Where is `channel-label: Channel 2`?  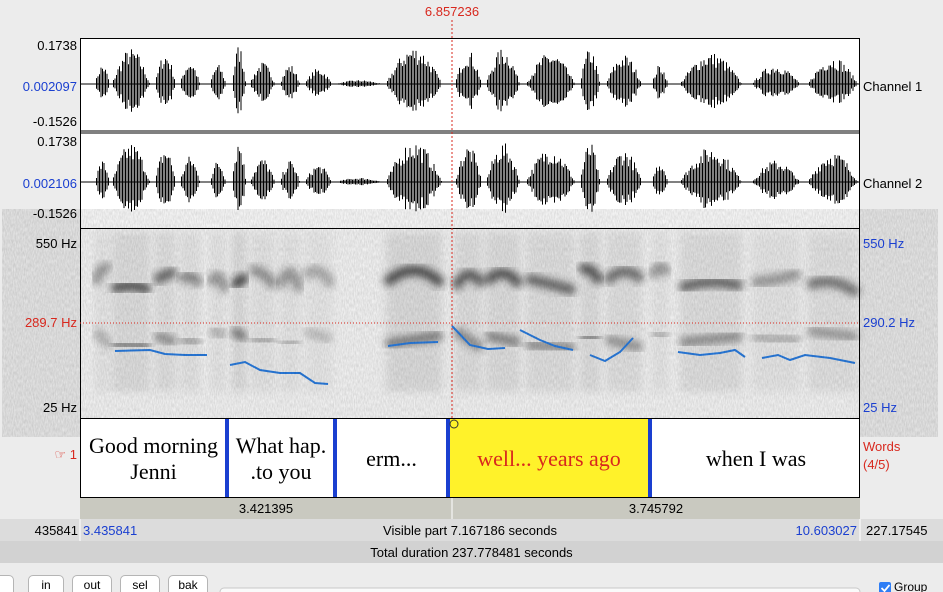
channel-label: Channel 2 is located at coordinates (893, 183).